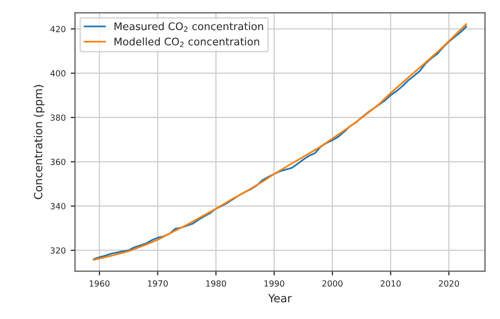 The height and width of the screenshot is (319, 500). I want to click on y-tick-label: 400, so click(58, 73).